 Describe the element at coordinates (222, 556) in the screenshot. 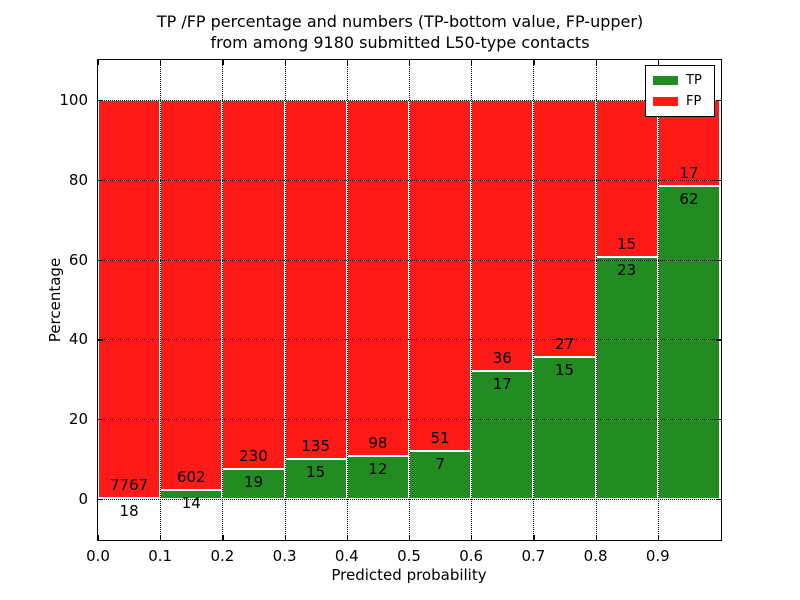

I see `x-tick-label: 0.2` at that location.